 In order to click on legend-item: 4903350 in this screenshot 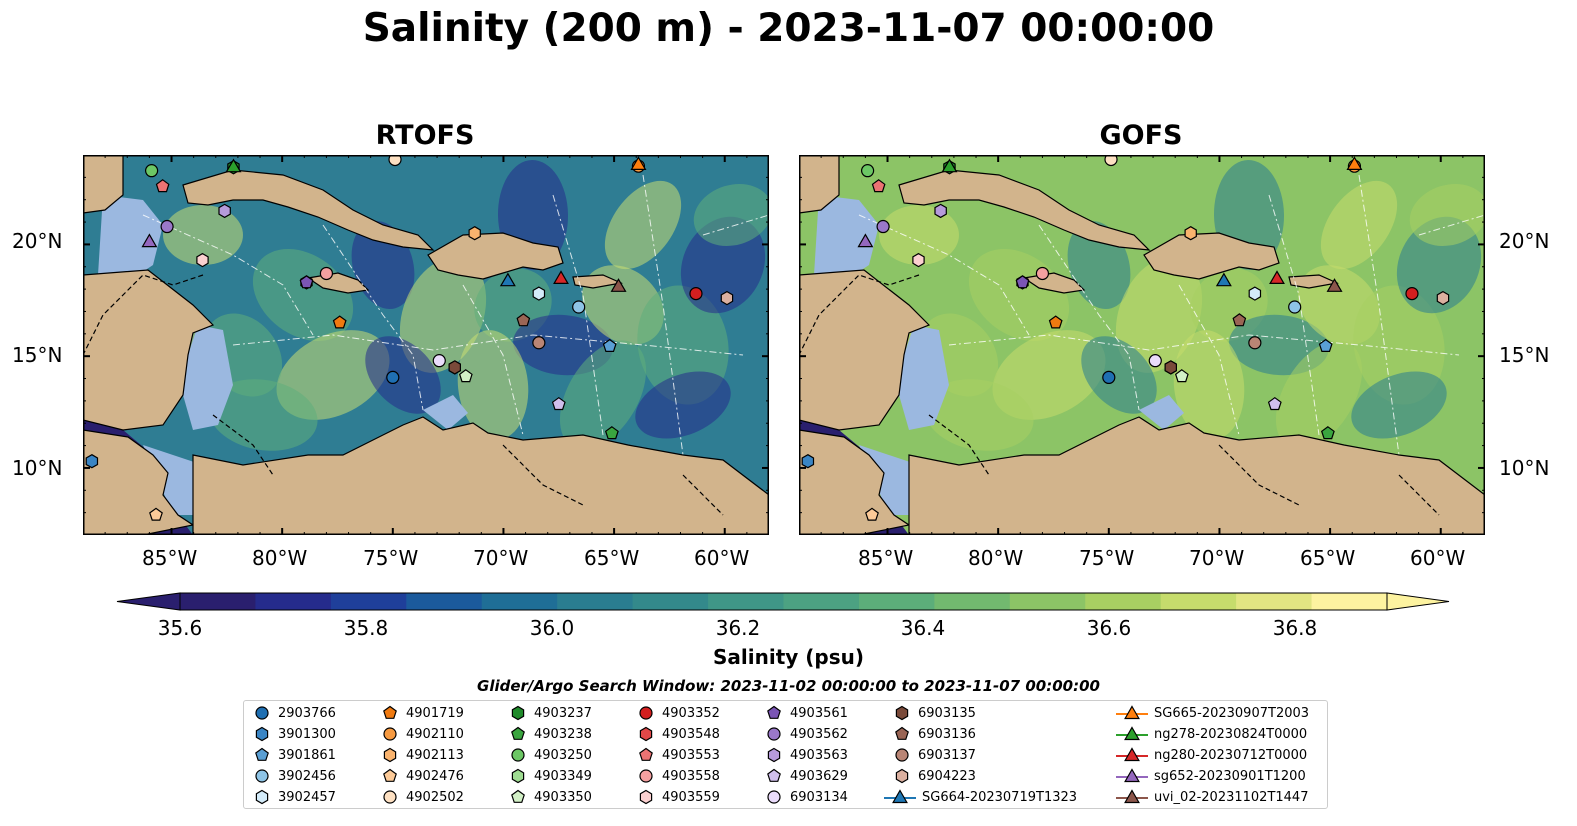, I will do `click(550, 797)`.